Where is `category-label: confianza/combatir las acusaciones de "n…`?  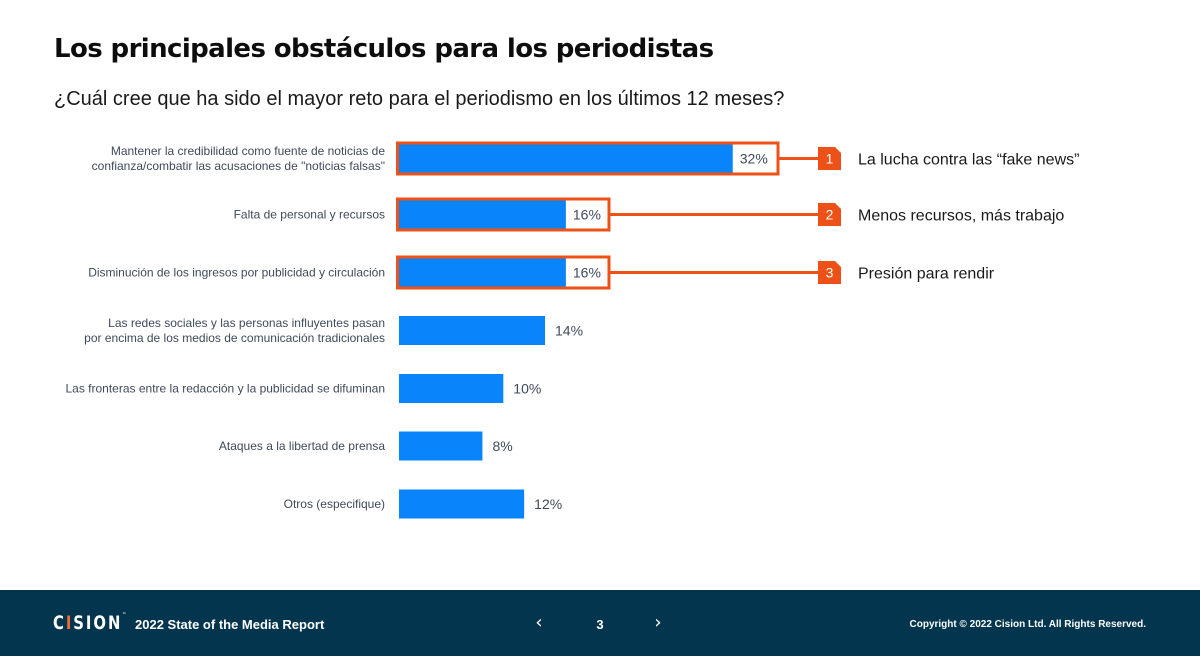 category-label: confianza/combatir las acusaciones de "n… is located at coordinates (238, 166).